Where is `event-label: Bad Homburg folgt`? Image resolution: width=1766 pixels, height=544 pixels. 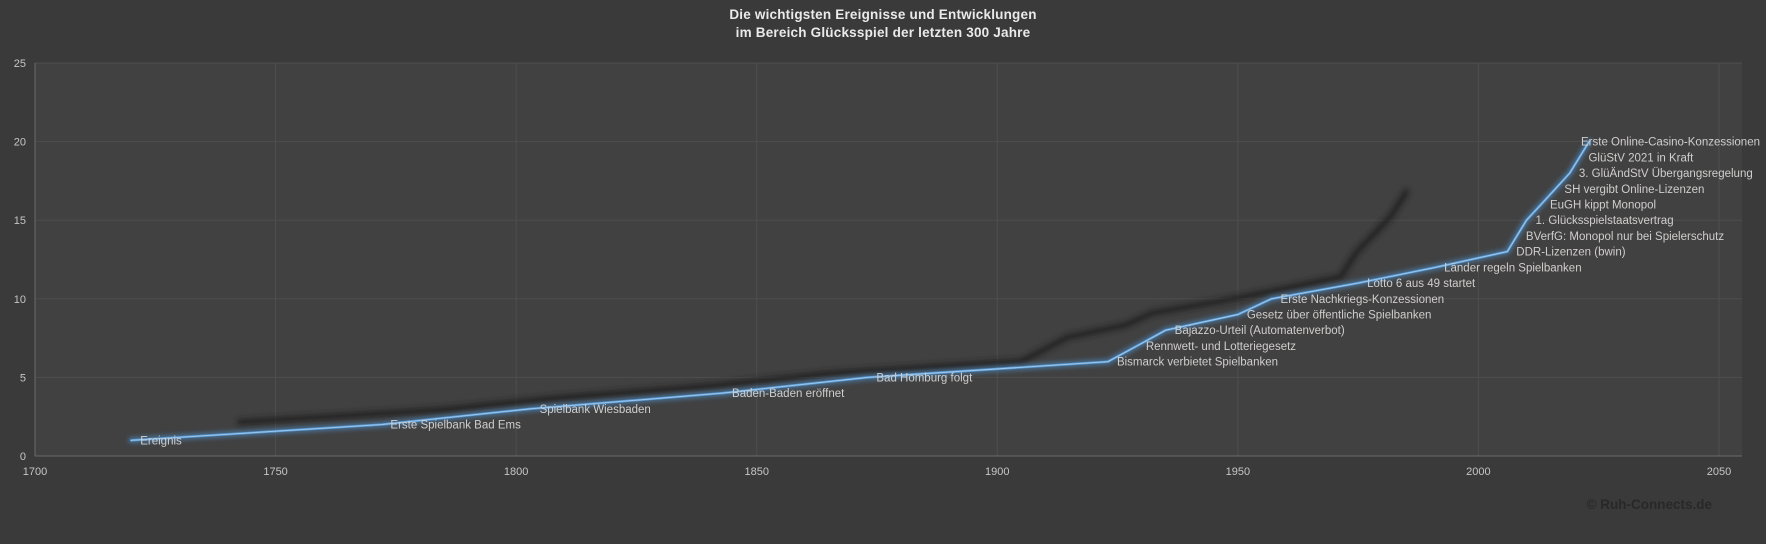 event-label: Bad Homburg folgt is located at coordinates (924, 378).